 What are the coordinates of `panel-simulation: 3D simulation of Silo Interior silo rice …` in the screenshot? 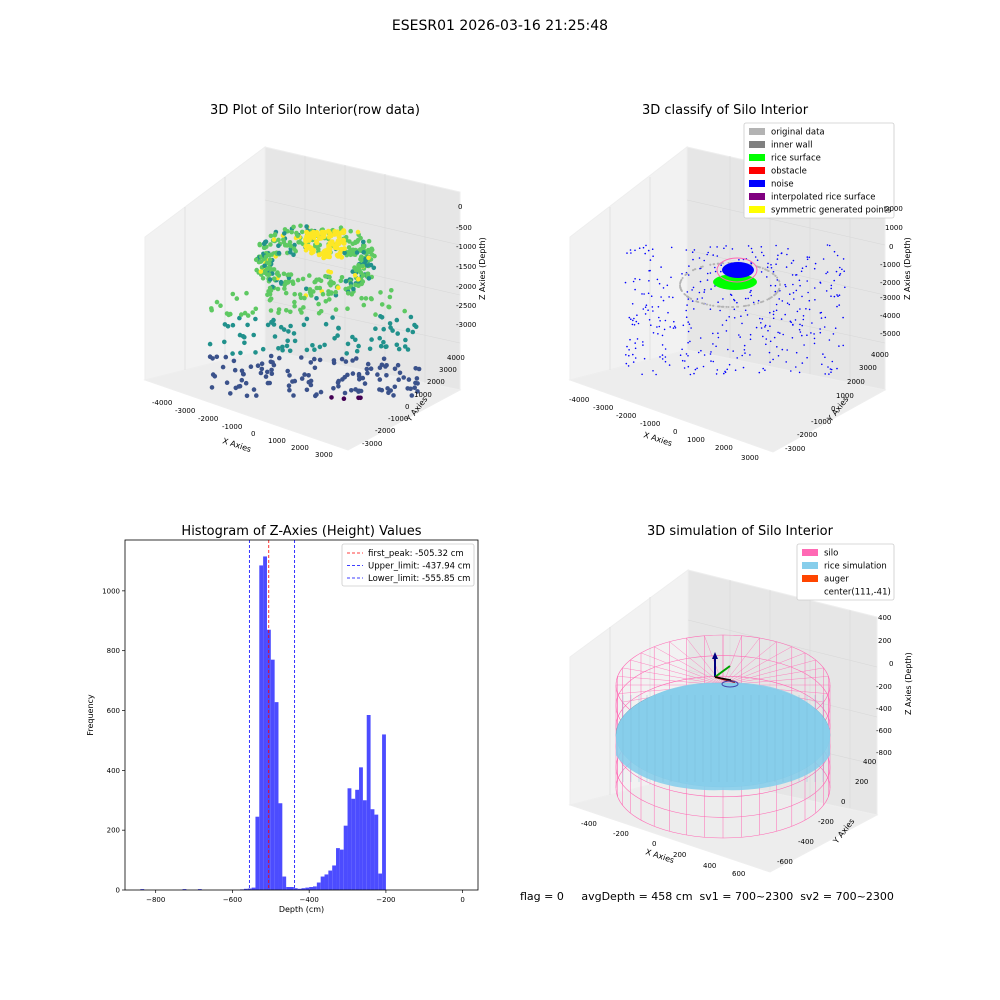 It's located at (745, 700).